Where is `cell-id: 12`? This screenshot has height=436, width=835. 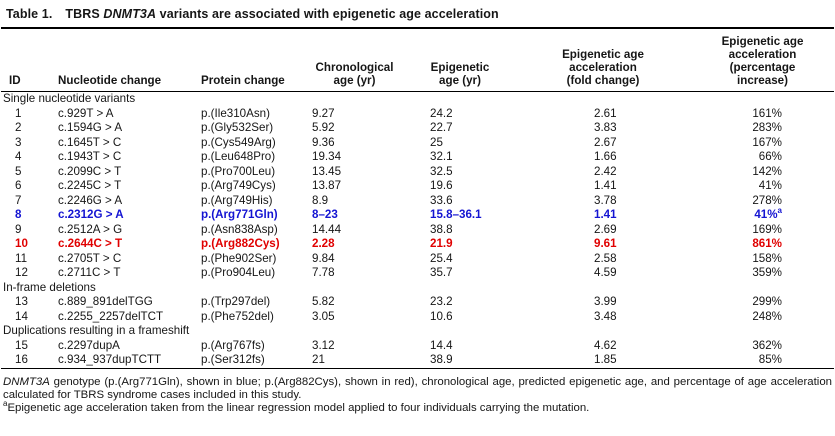
cell-id: 12 is located at coordinates (21, 272).